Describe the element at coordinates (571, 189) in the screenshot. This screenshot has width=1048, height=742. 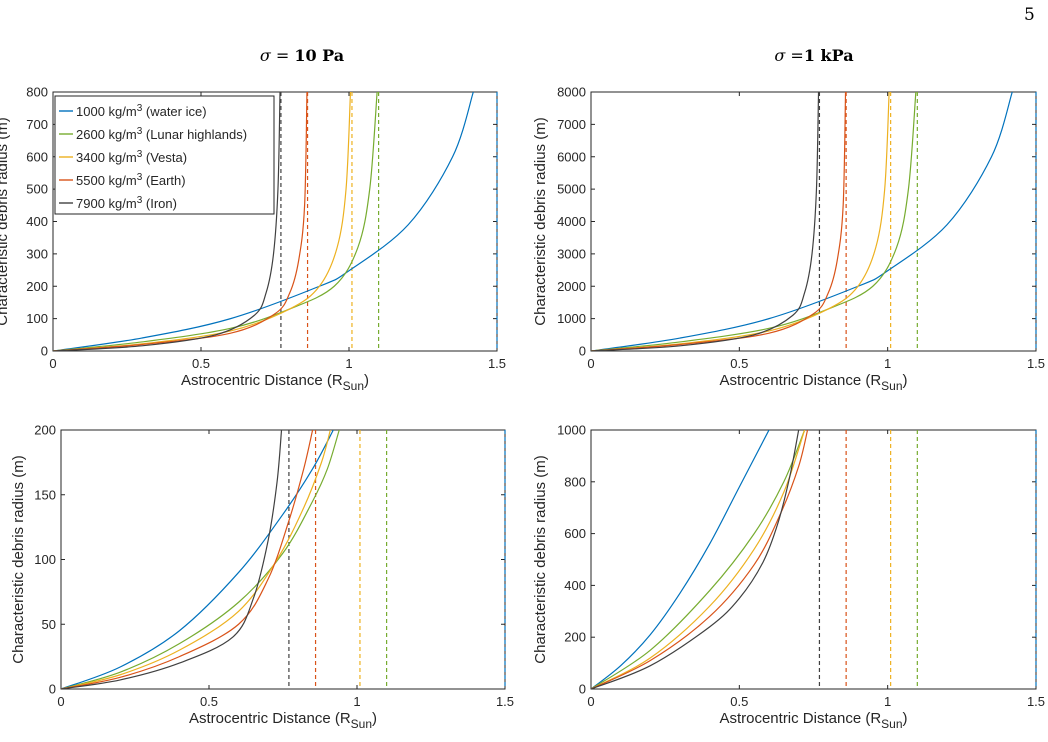
I see `y-tick-label: 5000` at that location.